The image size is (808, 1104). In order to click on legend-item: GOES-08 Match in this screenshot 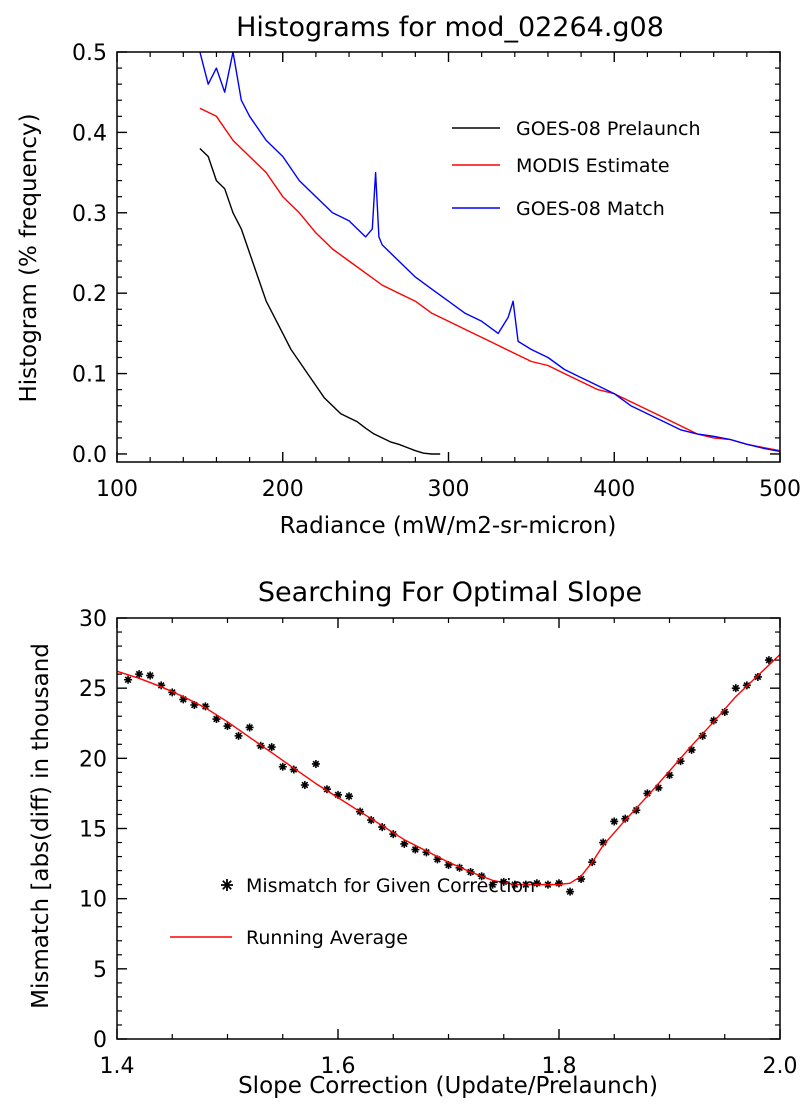, I will do `click(558, 209)`.